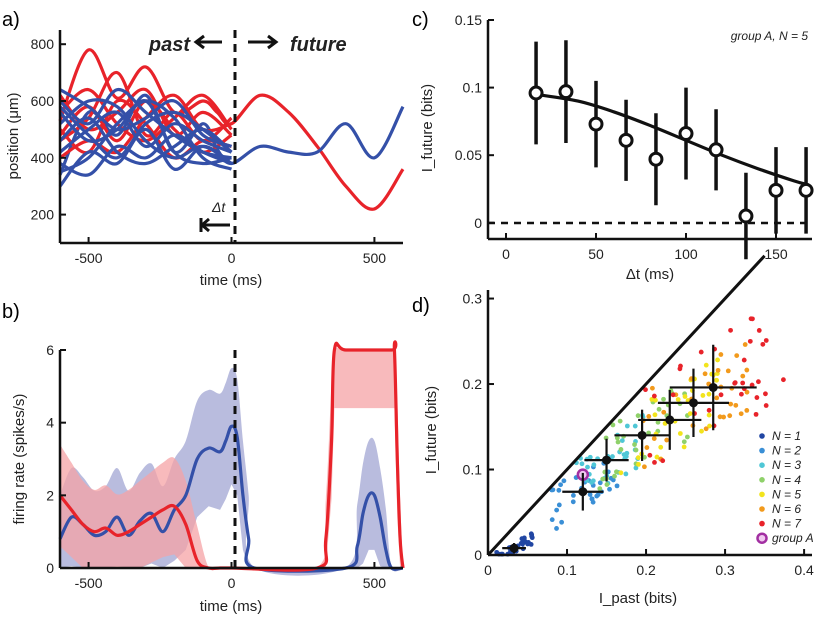 This screenshot has height=618, width=830. Describe the element at coordinates (522, 539) in the screenshot. I see `panel-d-dot-n1` at that location.